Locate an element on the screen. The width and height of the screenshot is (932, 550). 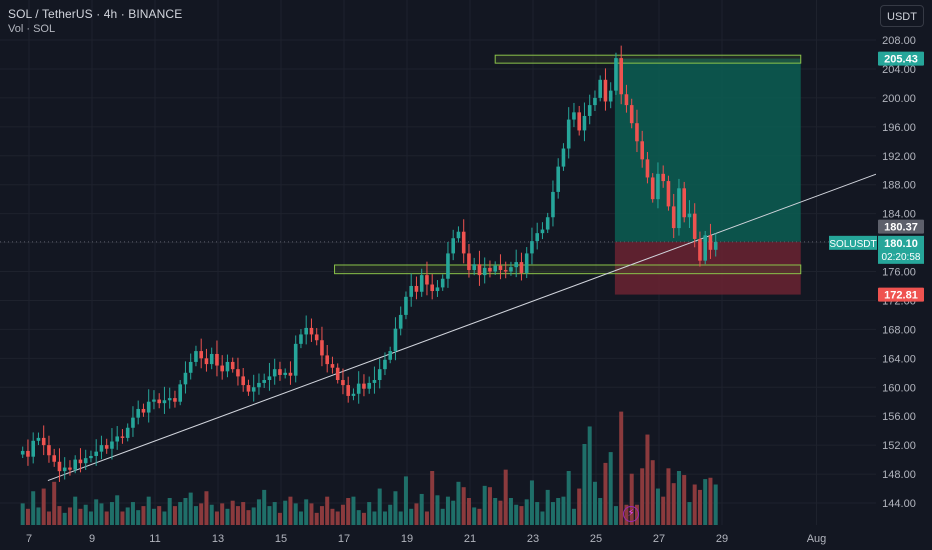
time-tick-label: 17 is located at coordinates (344, 539).